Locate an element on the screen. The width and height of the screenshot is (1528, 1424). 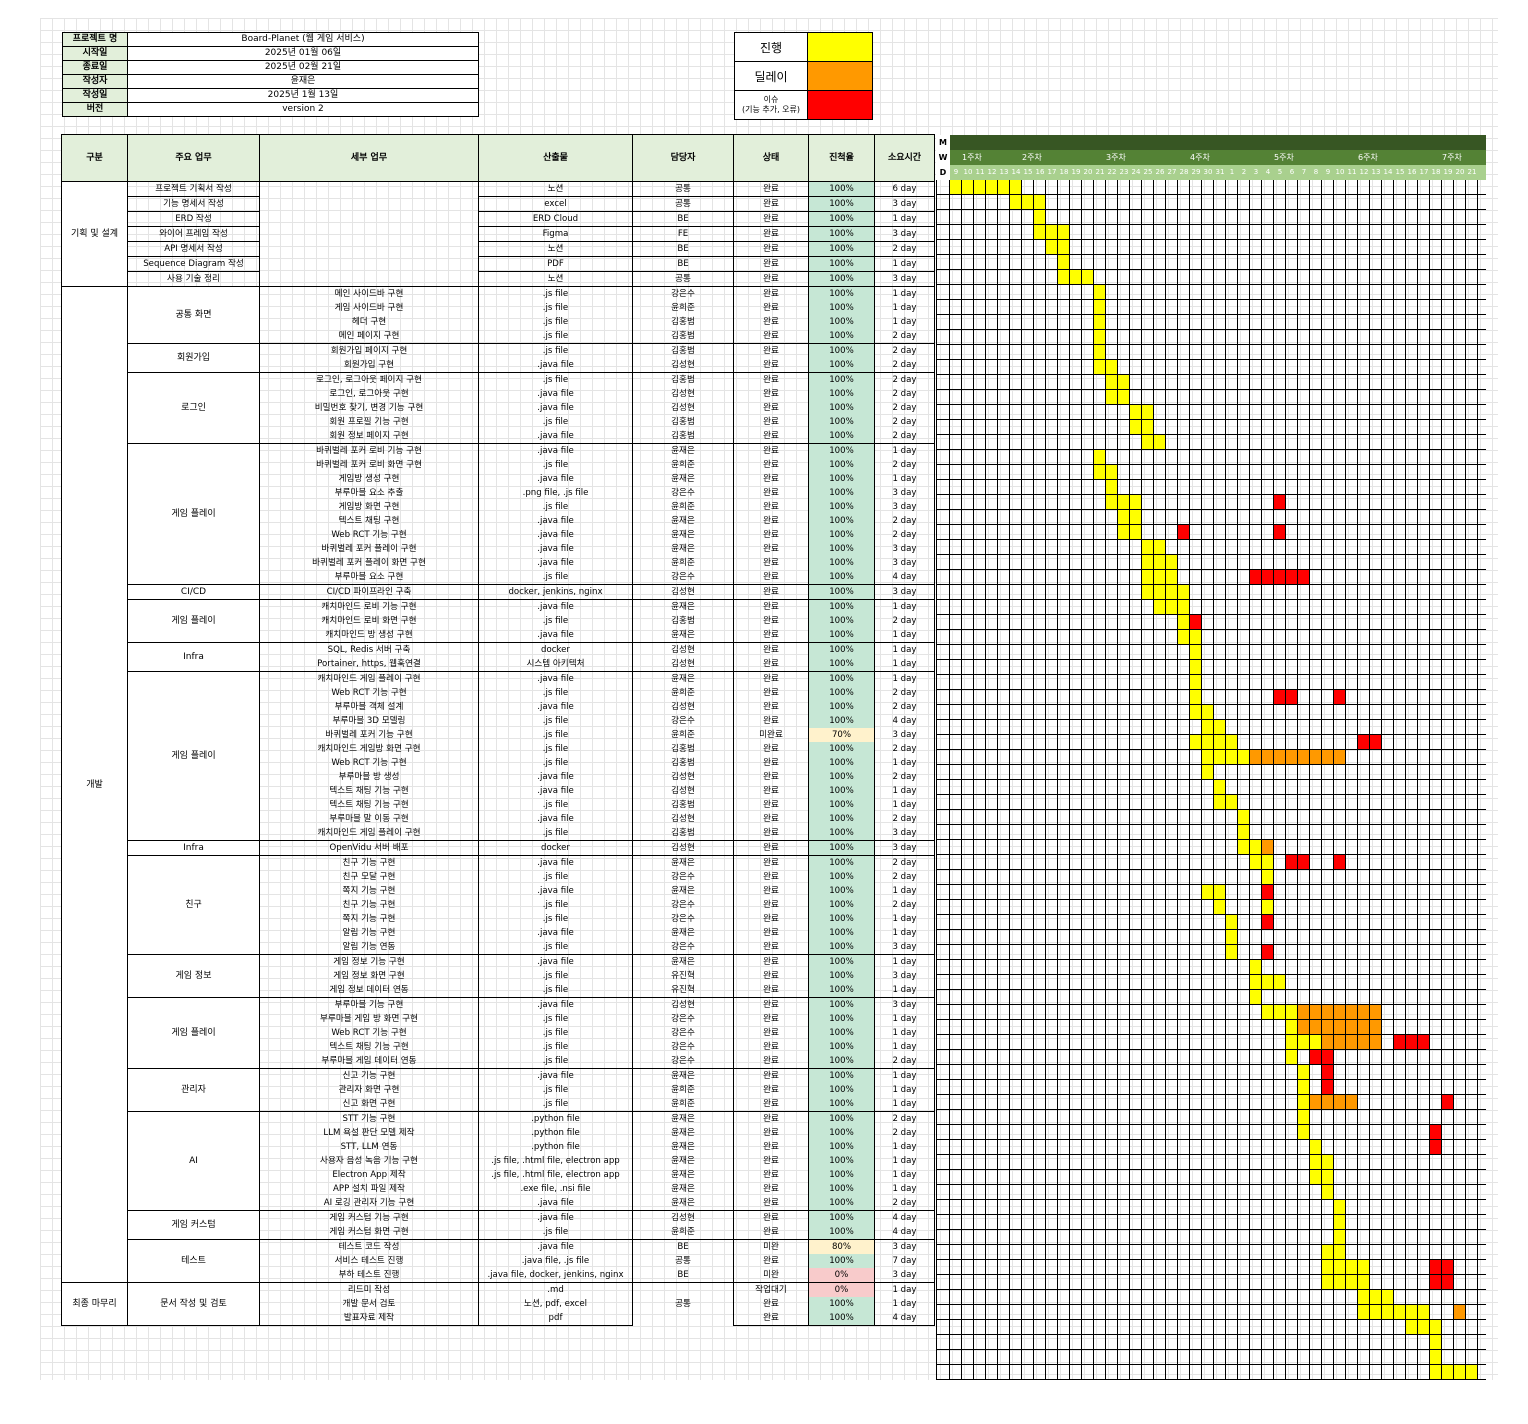
header-hours: 소요시간 is located at coordinates (904, 158).